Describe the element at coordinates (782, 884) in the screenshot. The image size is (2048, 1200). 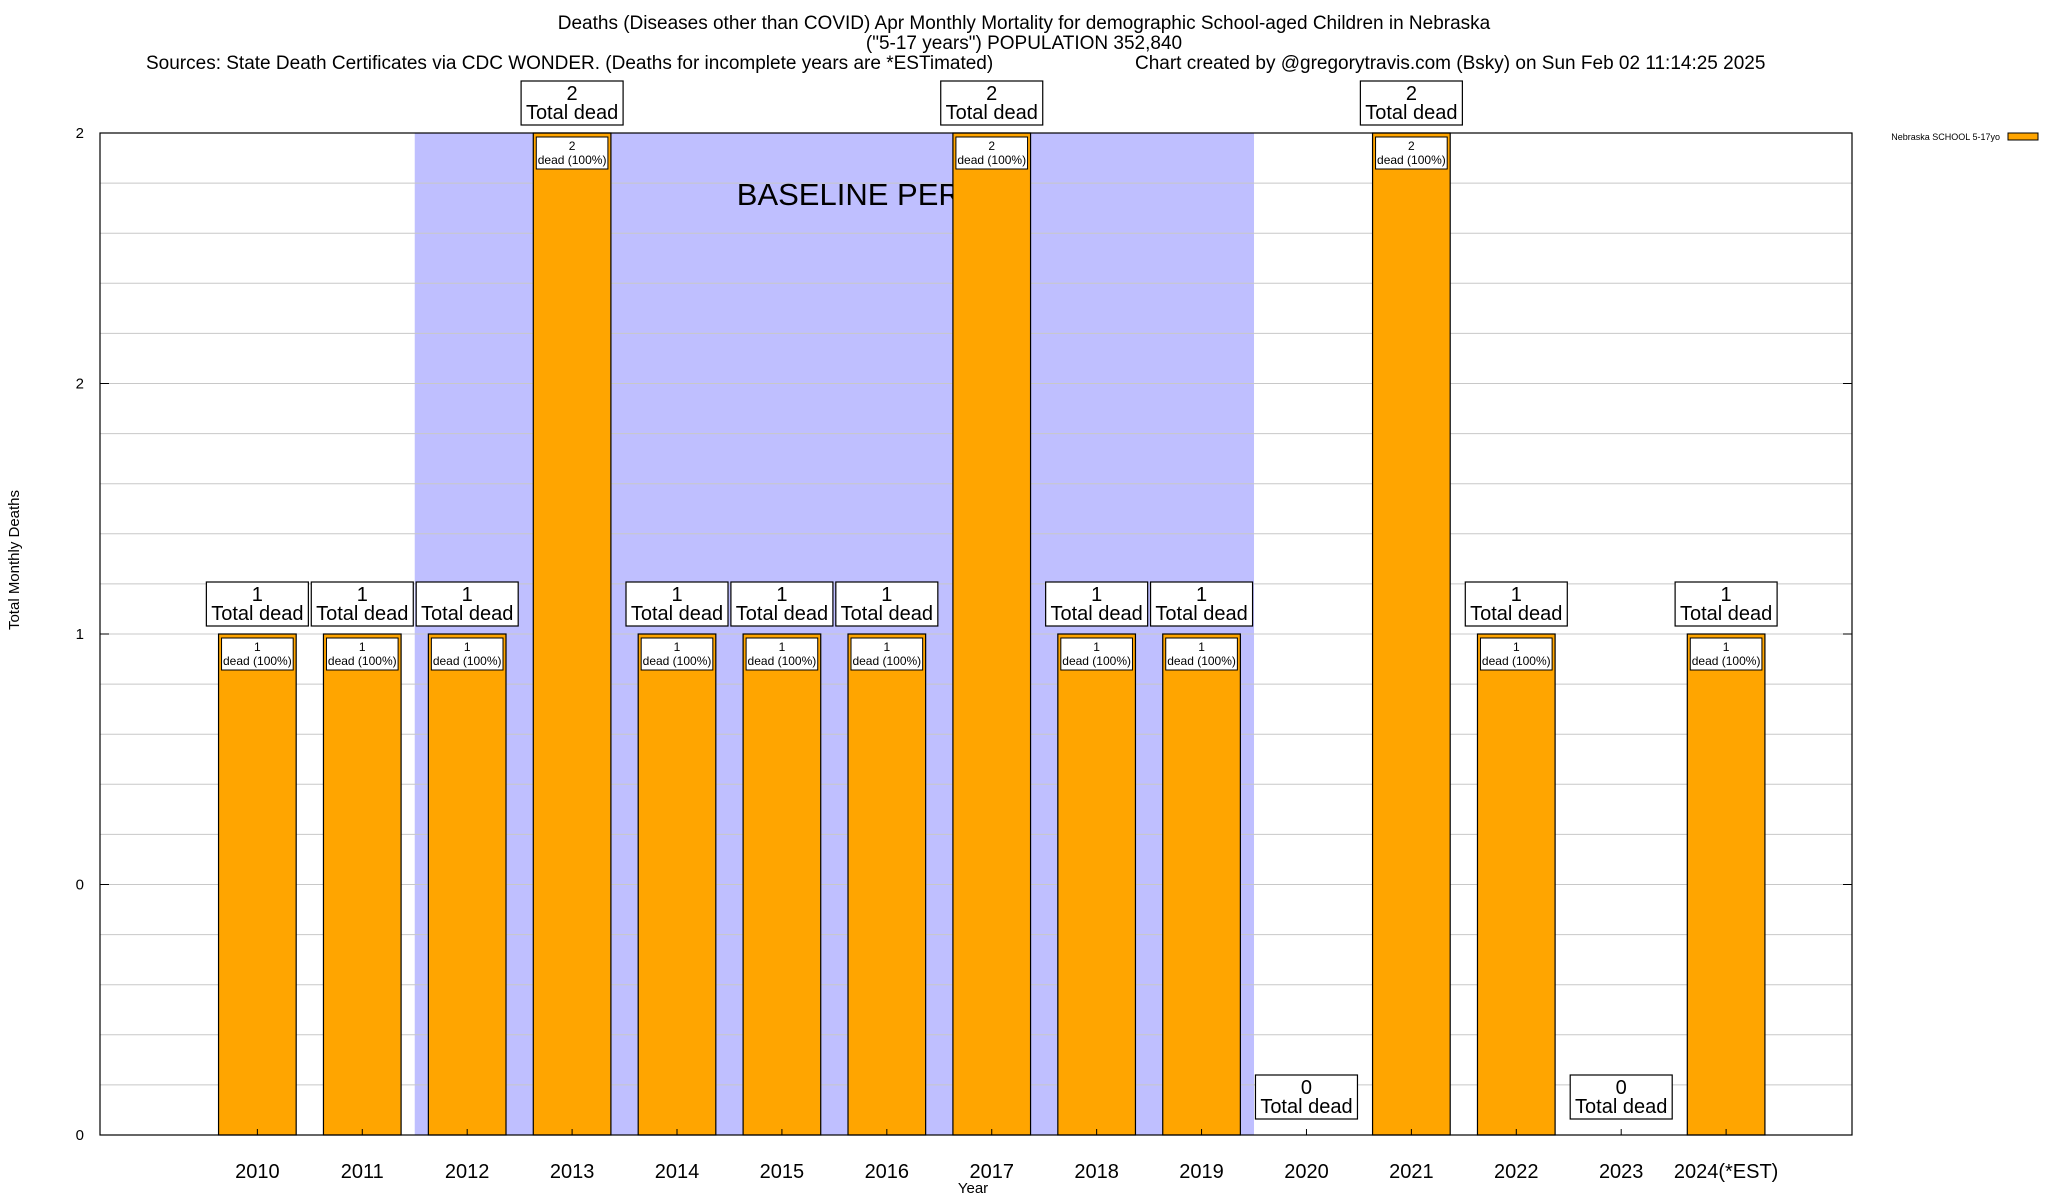
I see `bar-2015` at that location.